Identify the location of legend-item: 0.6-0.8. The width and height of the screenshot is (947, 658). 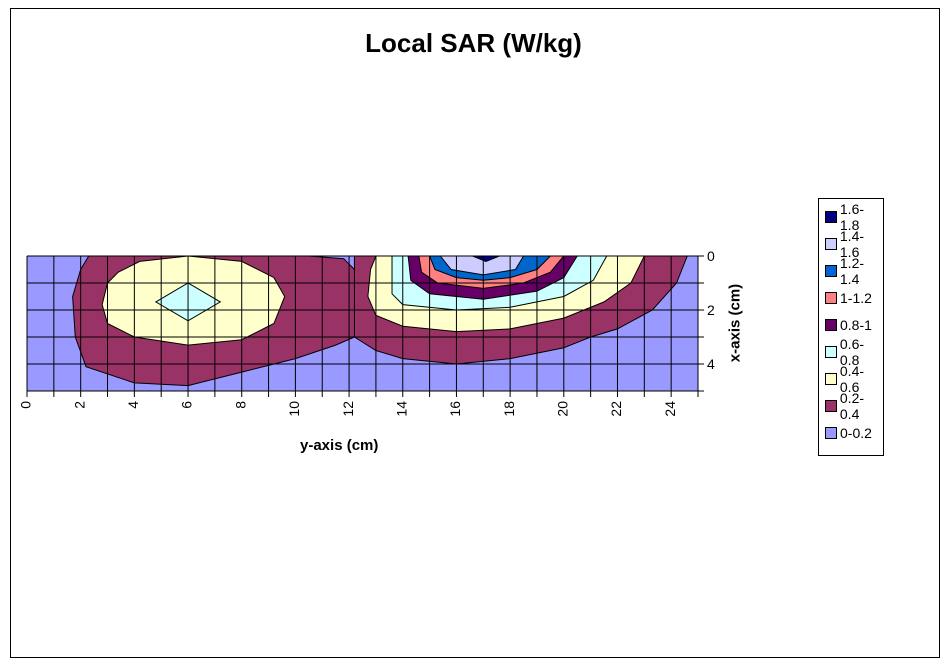
(854, 352).